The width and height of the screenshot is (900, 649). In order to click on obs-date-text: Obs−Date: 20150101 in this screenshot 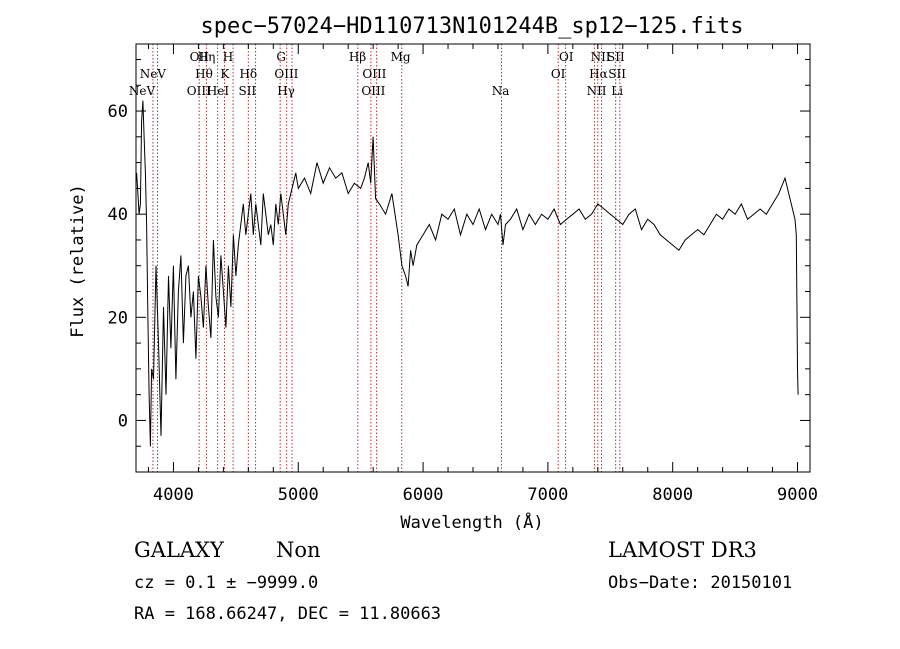, I will do `click(700, 583)`.